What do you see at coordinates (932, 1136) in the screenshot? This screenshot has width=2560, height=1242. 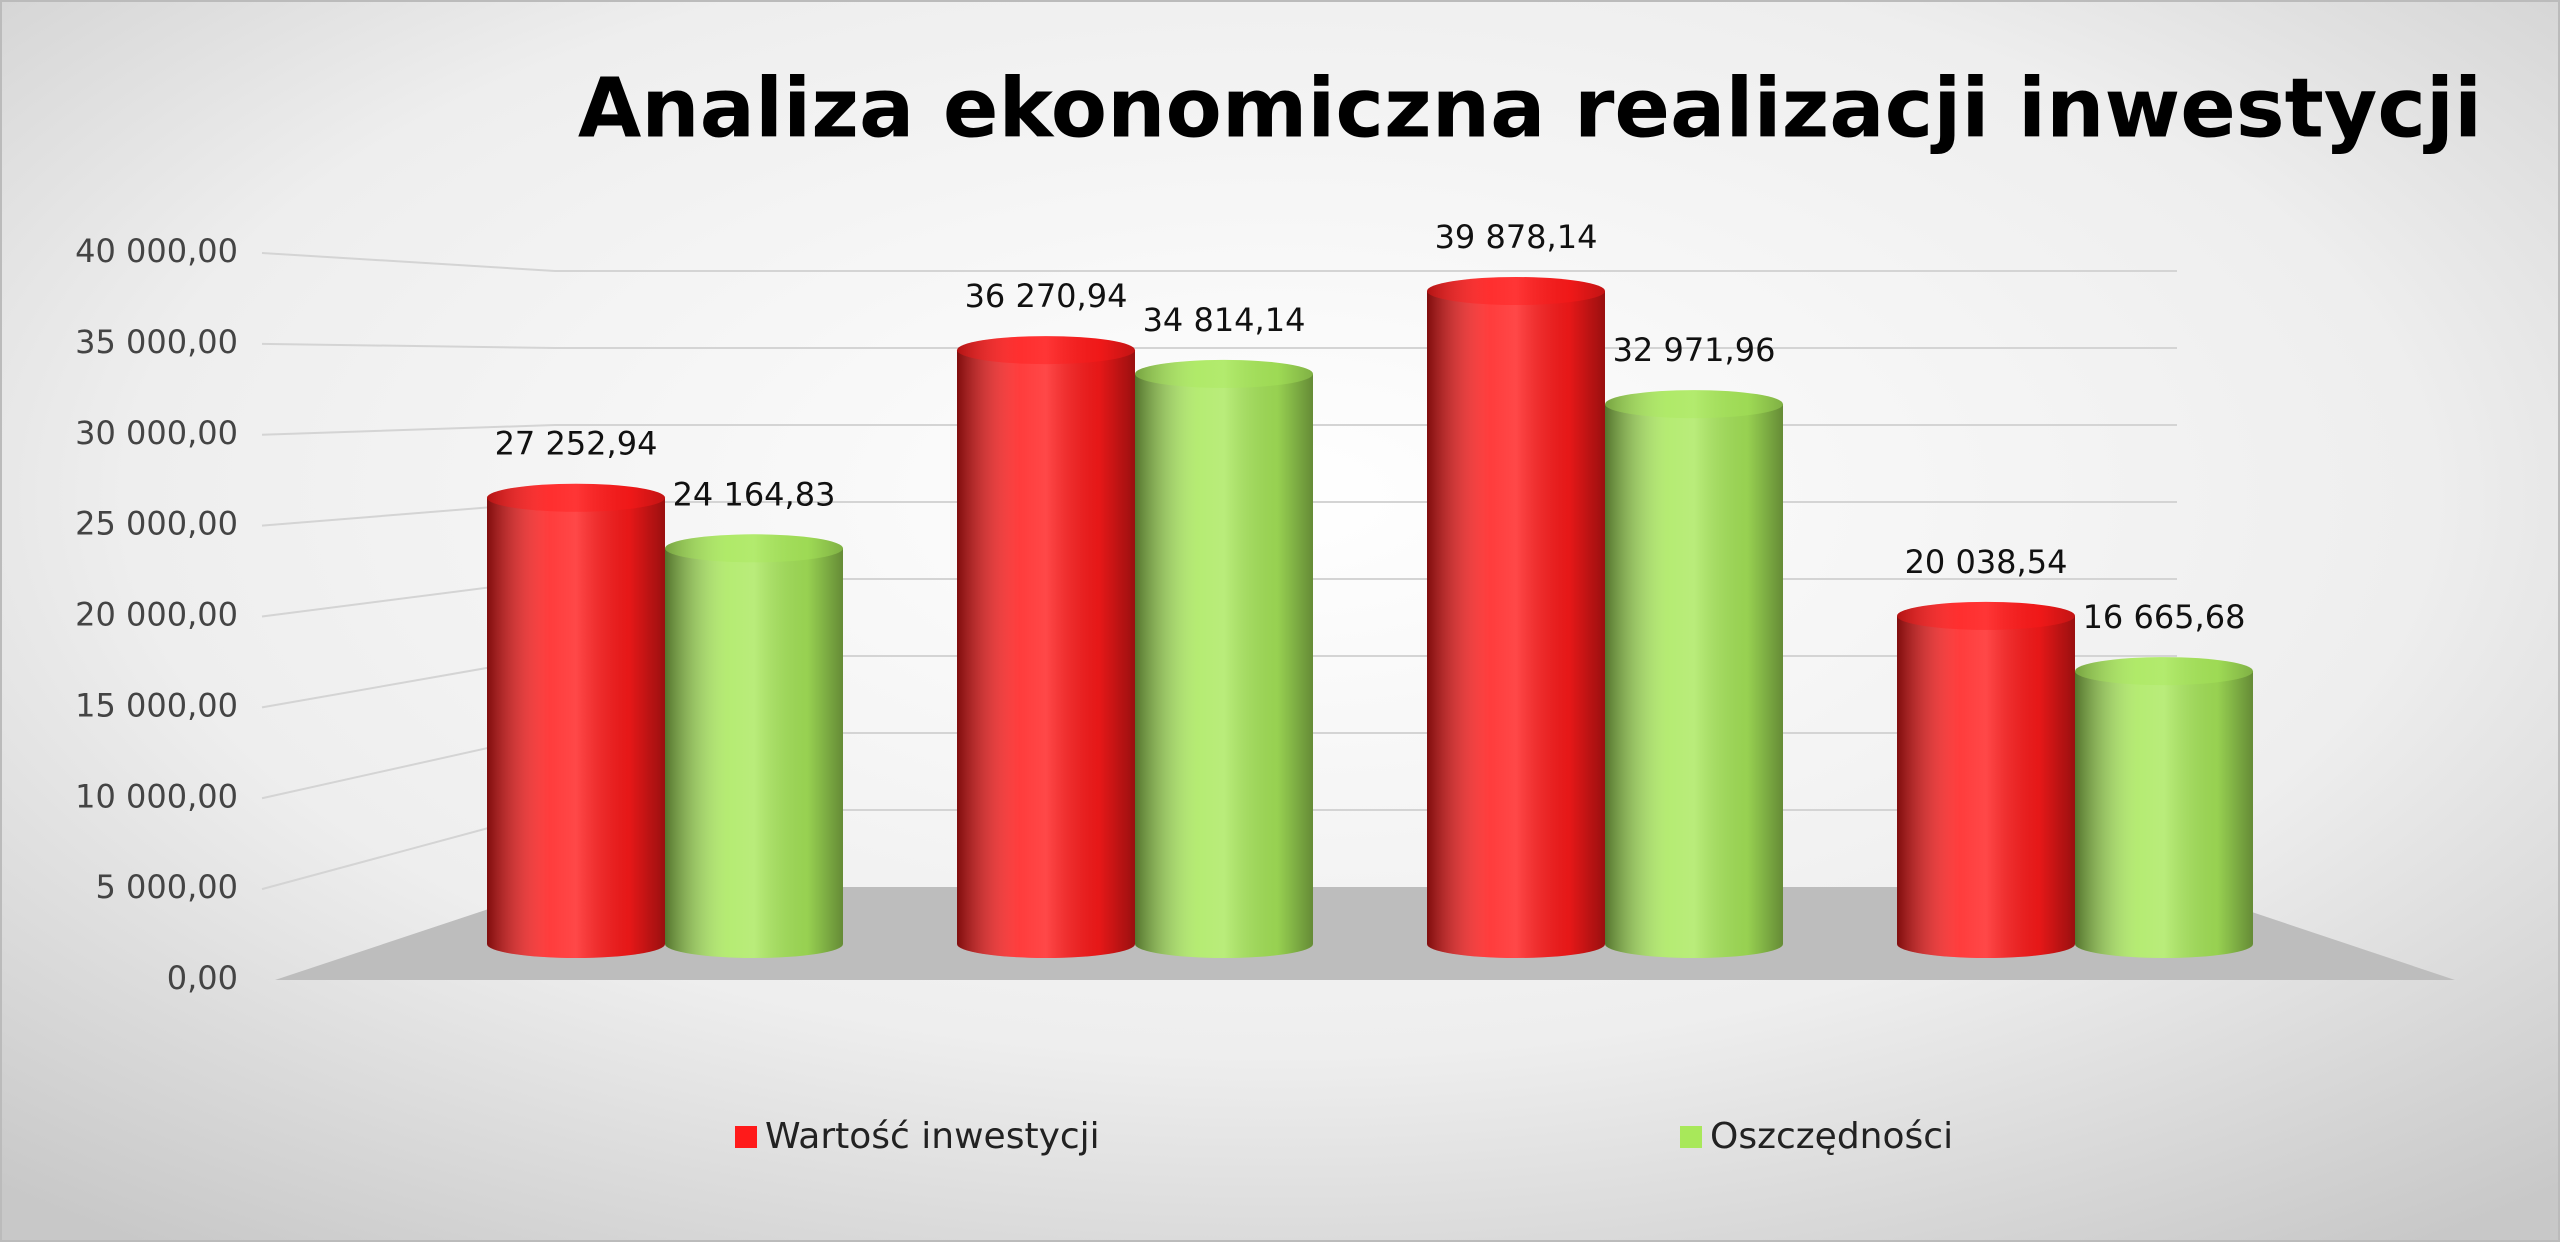 I see `legend-label: Wartość inwestycji` at bounding box center [932, 1136].